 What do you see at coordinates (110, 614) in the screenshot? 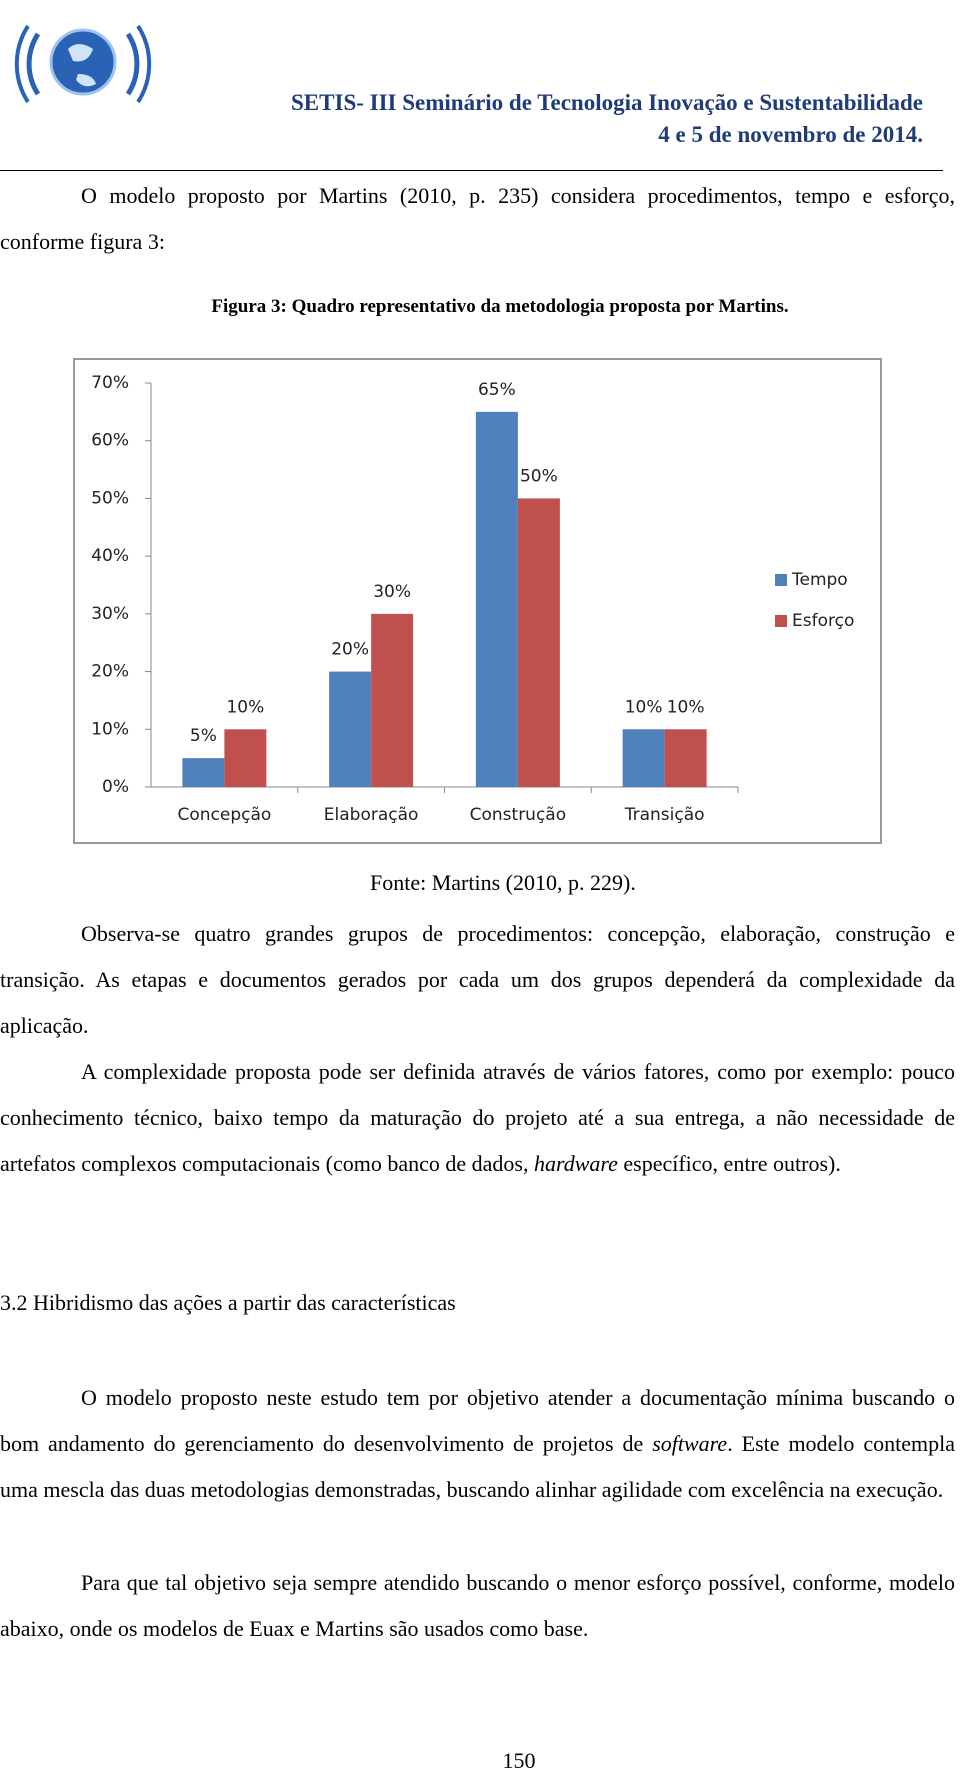
I see `y-tick-label: 30%` at bounding box center [110, 614].